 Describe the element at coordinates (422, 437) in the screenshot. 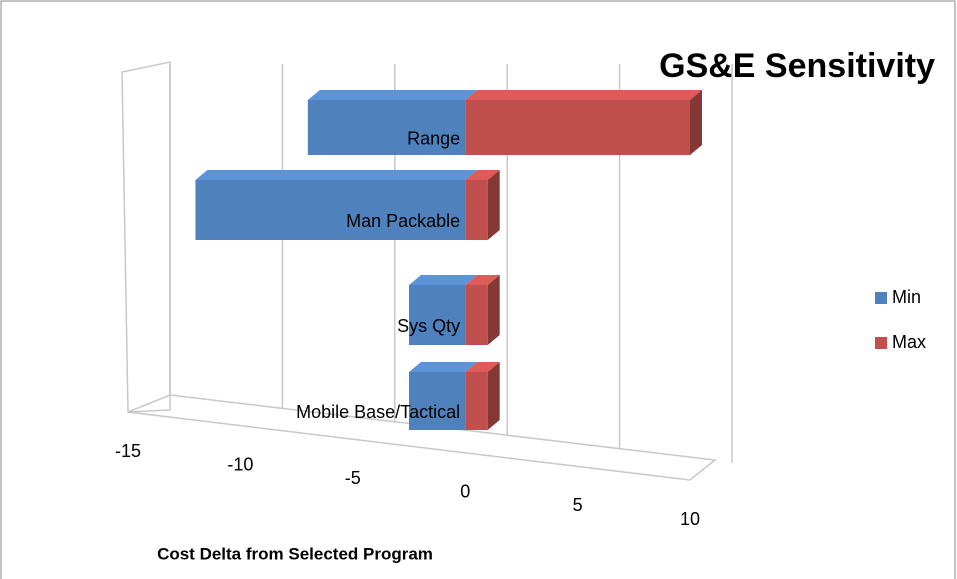

I see `floor` at that location.